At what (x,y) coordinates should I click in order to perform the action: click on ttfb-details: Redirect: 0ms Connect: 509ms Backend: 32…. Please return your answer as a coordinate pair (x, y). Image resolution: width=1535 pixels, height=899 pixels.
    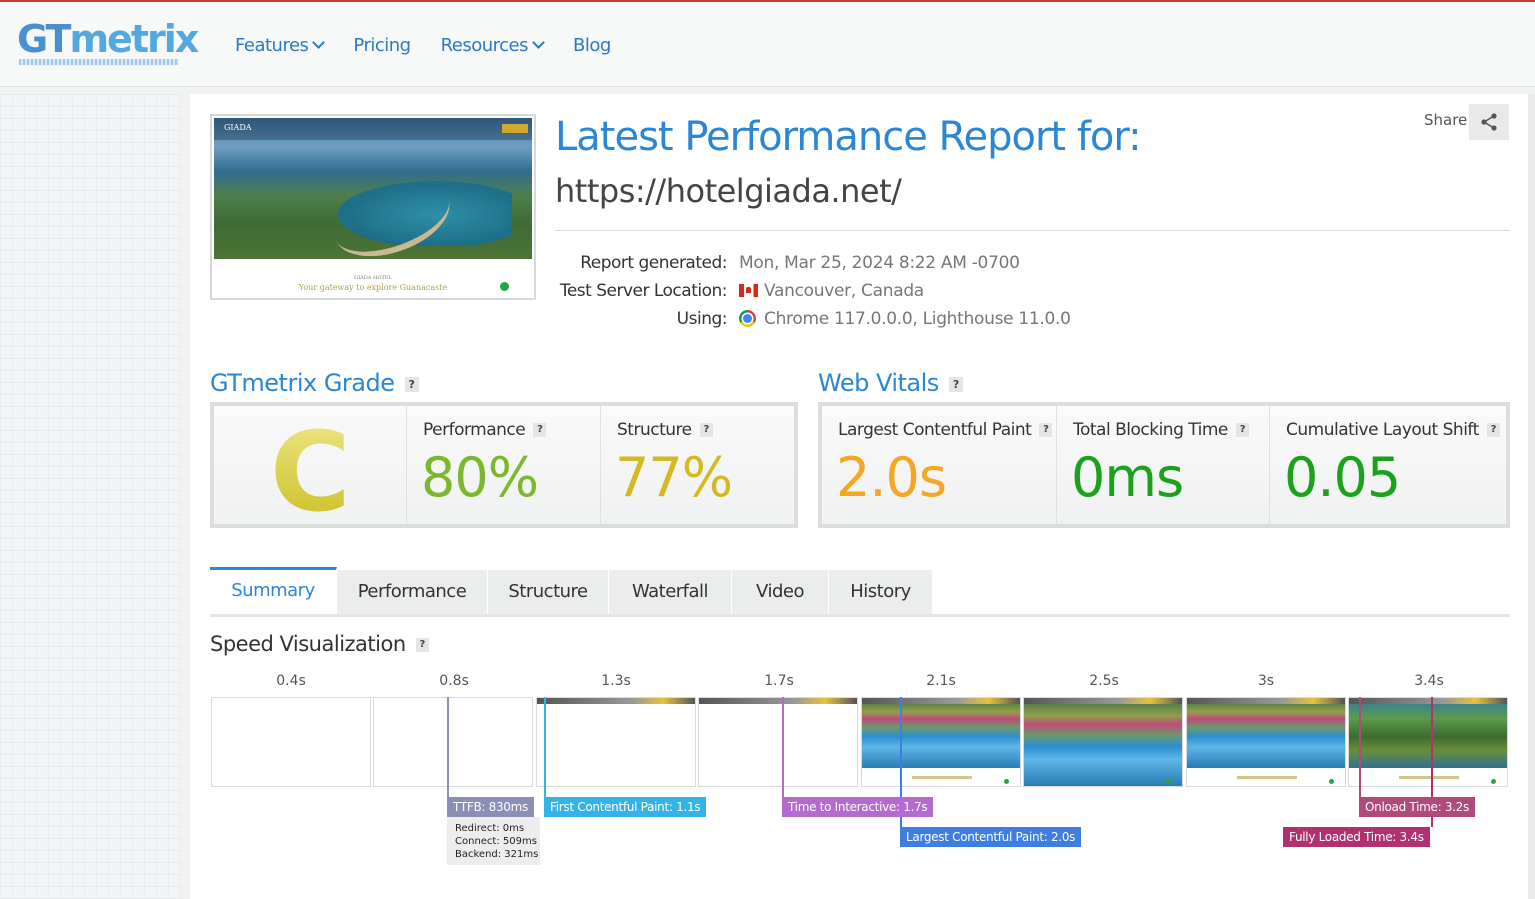
    Looking at the image, I should click on (493, 841).